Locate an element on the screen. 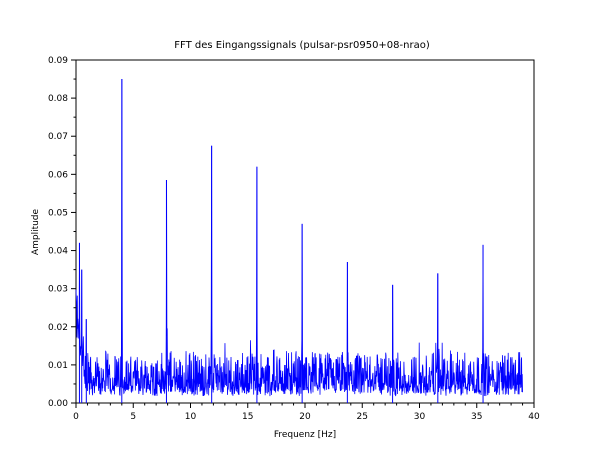 This screenshot has height=460, width=610. y-tick-label: 0.05 is located at coordinates (58, 213).